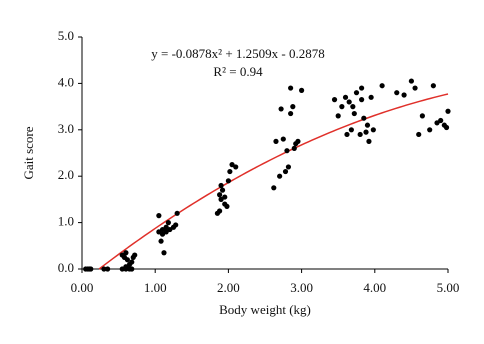 This screenshot has height=344, width=484. Describe the element at coordinates (66, 267) in the screenshot. I see `y-tick-label: 0.0` at that location.